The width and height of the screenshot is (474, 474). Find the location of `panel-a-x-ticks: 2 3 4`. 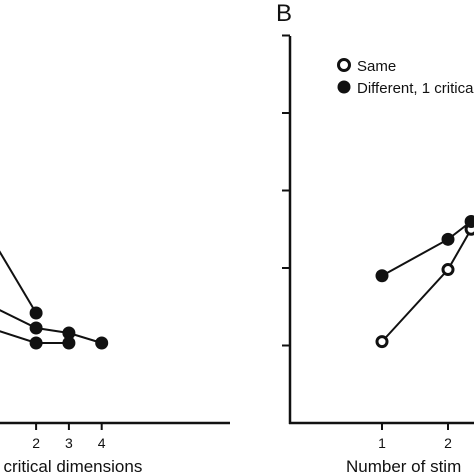

panel-a-x-ticks: 2 3 4 is located at coordinates (69, 437).